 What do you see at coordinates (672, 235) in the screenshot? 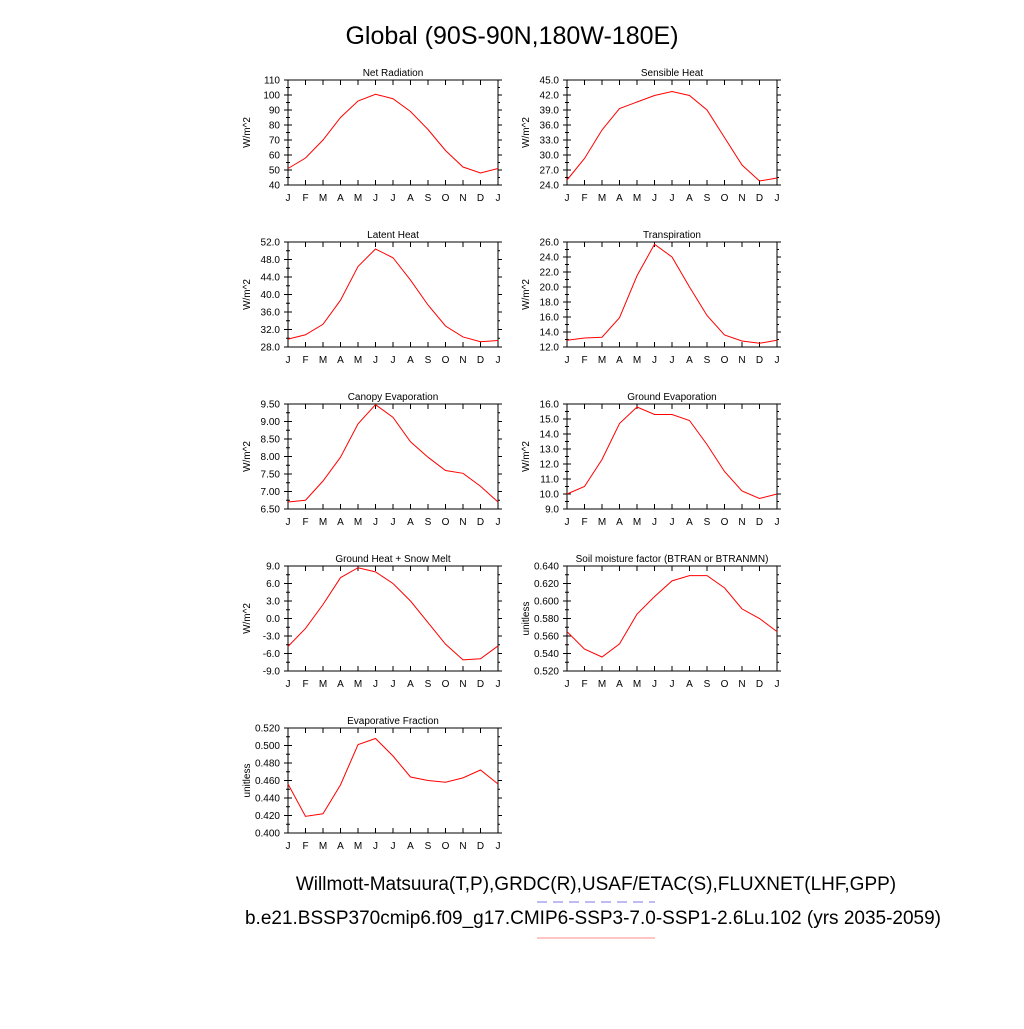
I see `chart-3-title: Transpiration` at bounding box center [672, 235].